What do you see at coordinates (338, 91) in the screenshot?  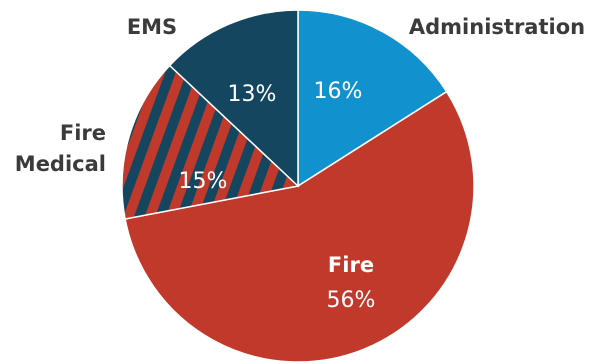 I see `value-label-administration: 16%` at bounding box center [338, 91].